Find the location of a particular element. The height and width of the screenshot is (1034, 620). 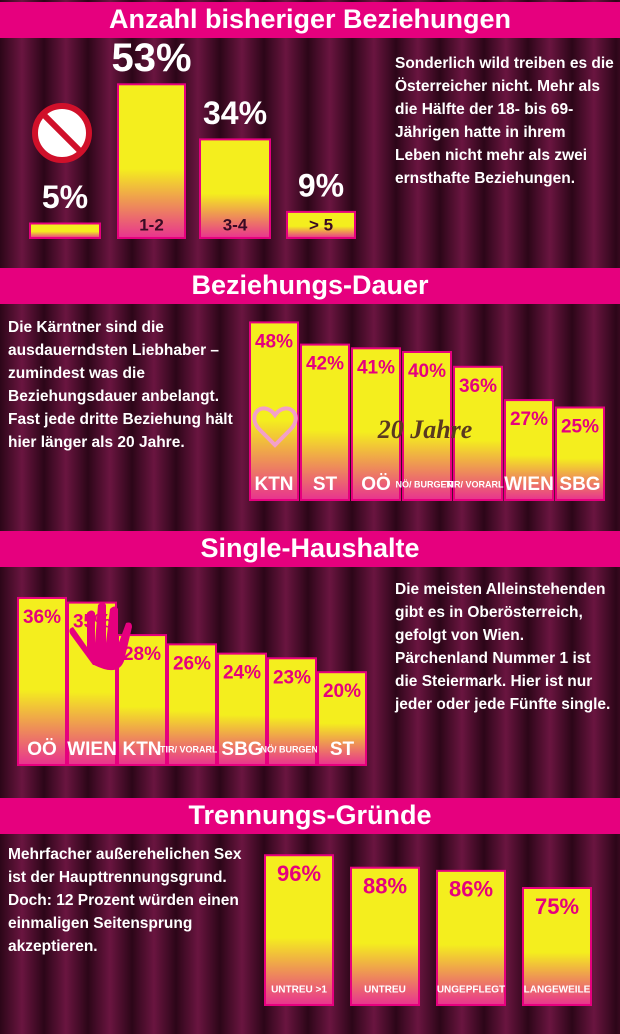

value-label: 24% is located at coordinates (242, 673).